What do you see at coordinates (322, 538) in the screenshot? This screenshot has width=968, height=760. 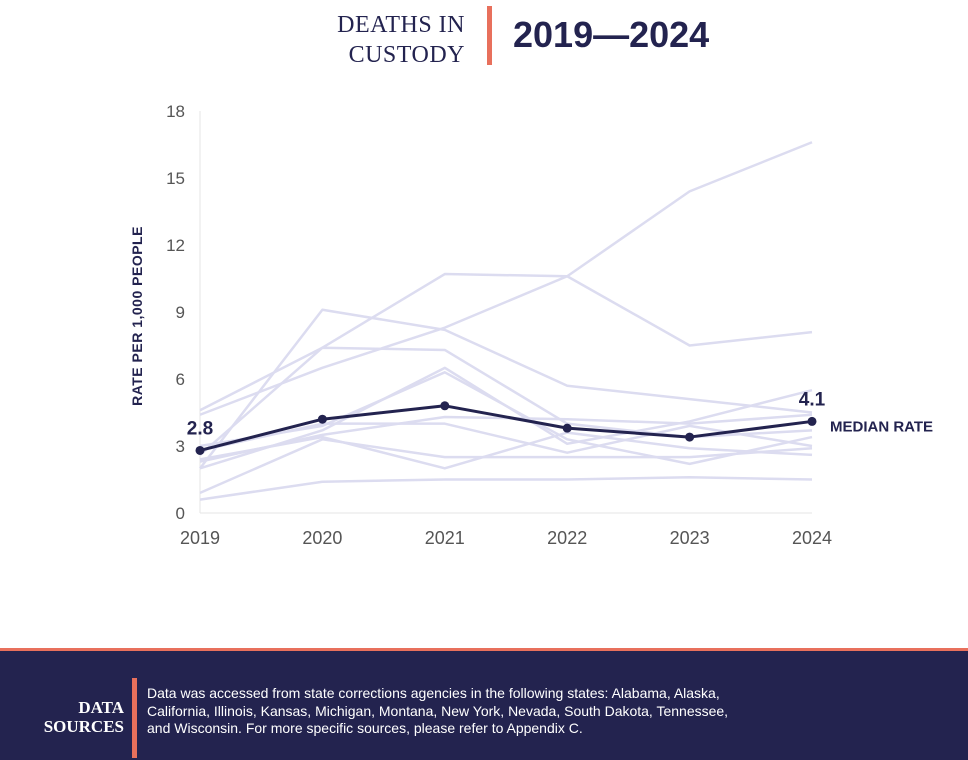 I see `x-tick-label: 2020` at bounding box center [322, 538].